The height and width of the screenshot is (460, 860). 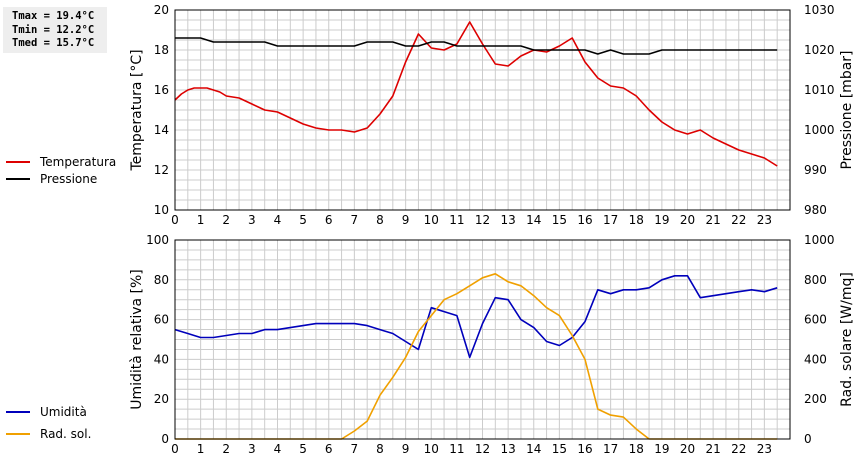 What do you see at coordinates (584, 220) in the screenshot?
I see `x-tick-label: 16` at bounding box center [584, 220].